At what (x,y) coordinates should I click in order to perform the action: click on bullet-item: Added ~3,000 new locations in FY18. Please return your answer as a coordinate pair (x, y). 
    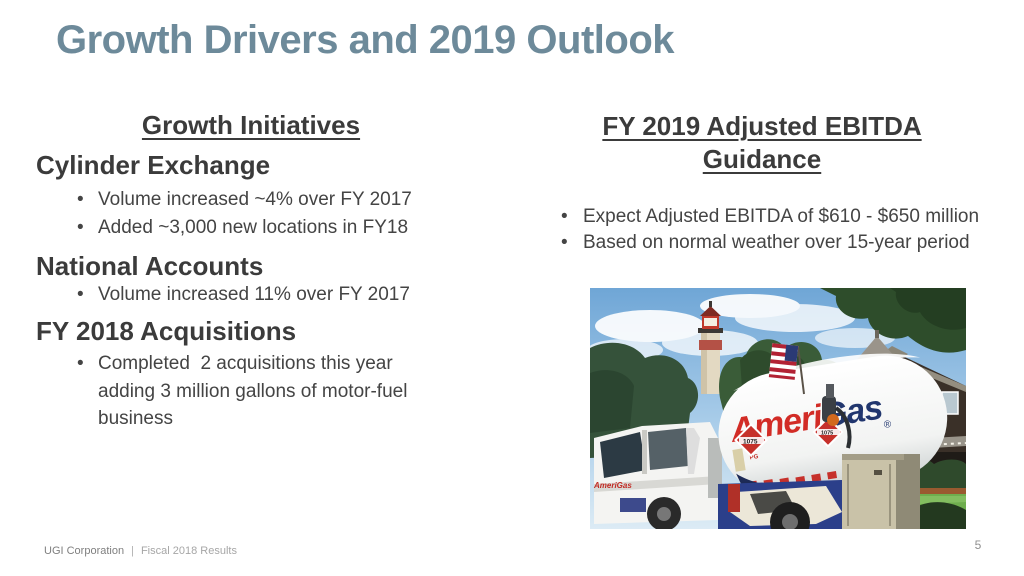
    Looking at the image, I should click on (272, 228).